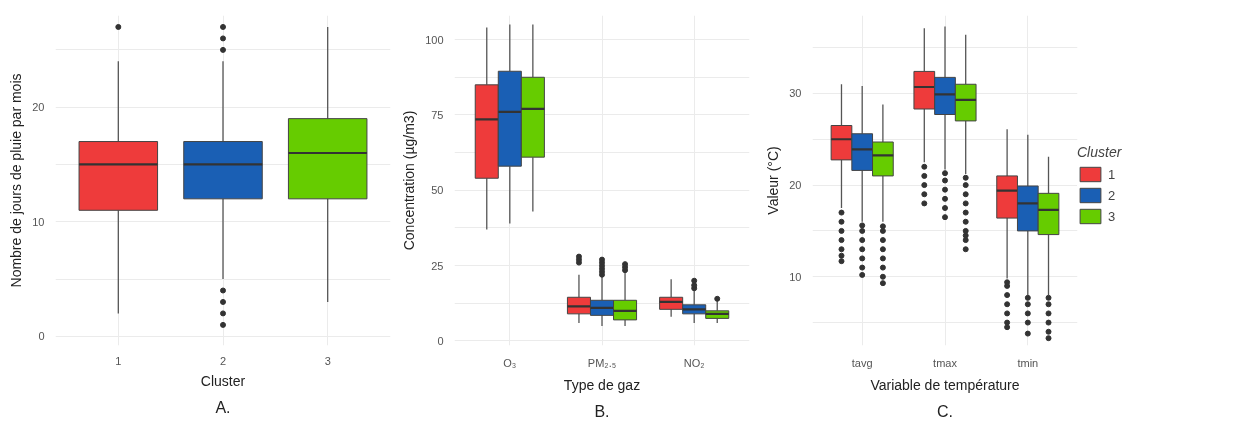 Image resolution: width=1233 pixels, height=435 pixels. Describe the element at coordinates (945, 411) in the screenshot. I see `text: C.` at that location.